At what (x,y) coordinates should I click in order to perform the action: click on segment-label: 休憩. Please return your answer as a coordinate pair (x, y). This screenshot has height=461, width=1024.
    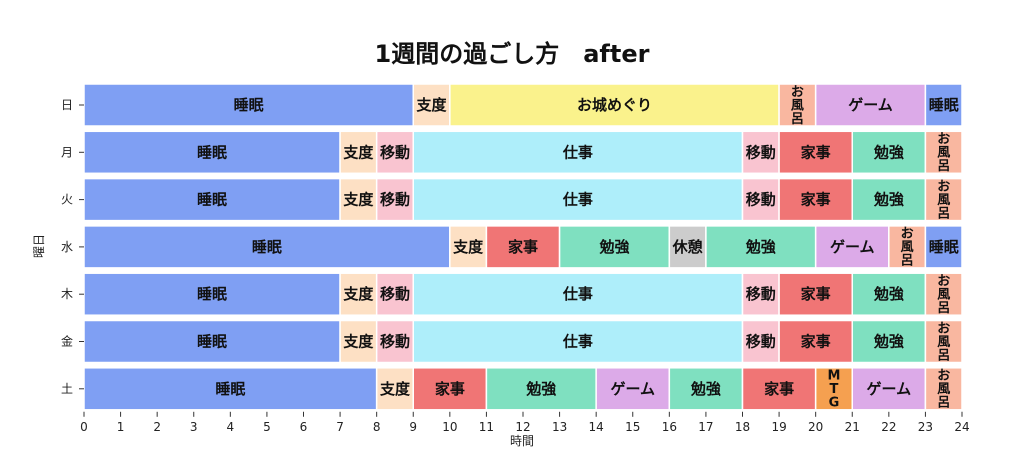
    Looking at the image, I should click on (687, 247).